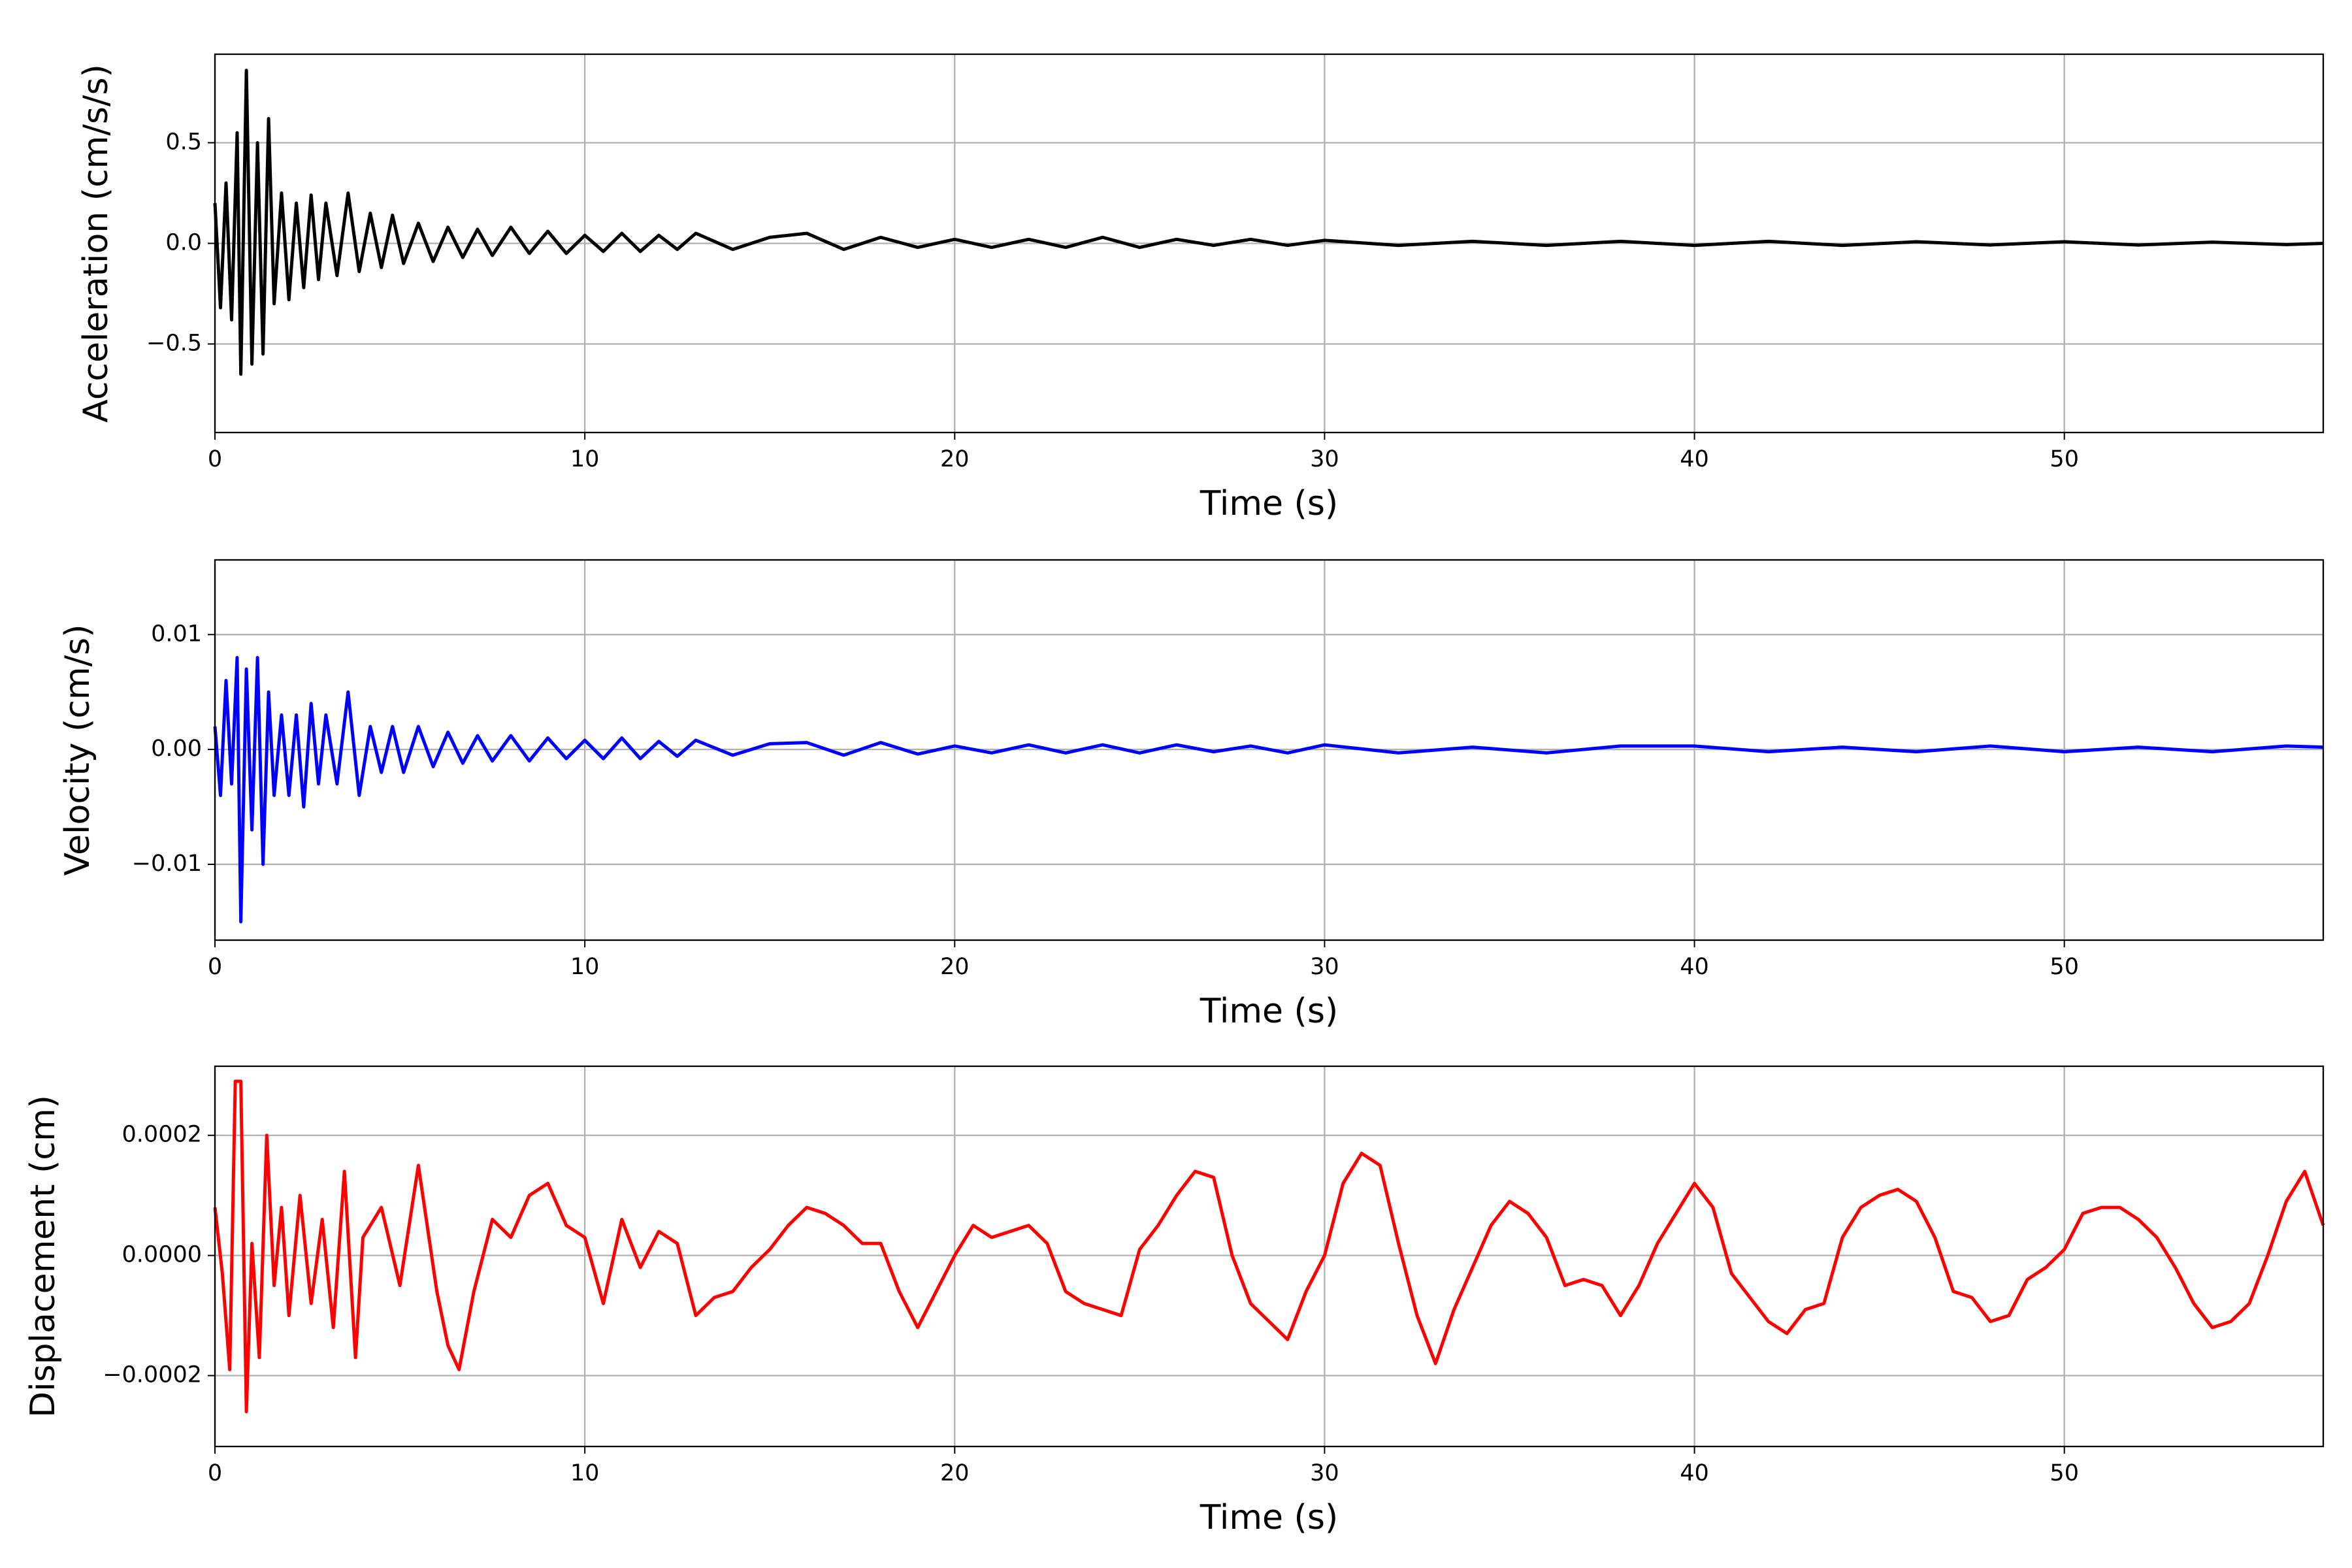 The width and height of the screenshot is (2352, 1568). I want to click on y-tick-label: 0.00, so click(176, 749).